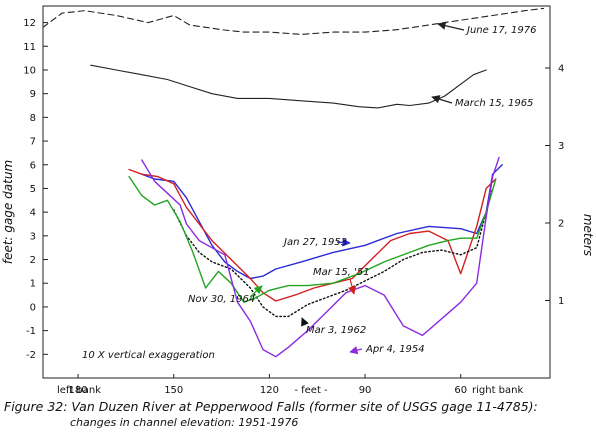 The height and width of the screenshot is (436, 596). What do you see at coordinates (311, 390) in the screenshot?
I see `x-axis-title: - feet -` at bounding box center [311, 390].